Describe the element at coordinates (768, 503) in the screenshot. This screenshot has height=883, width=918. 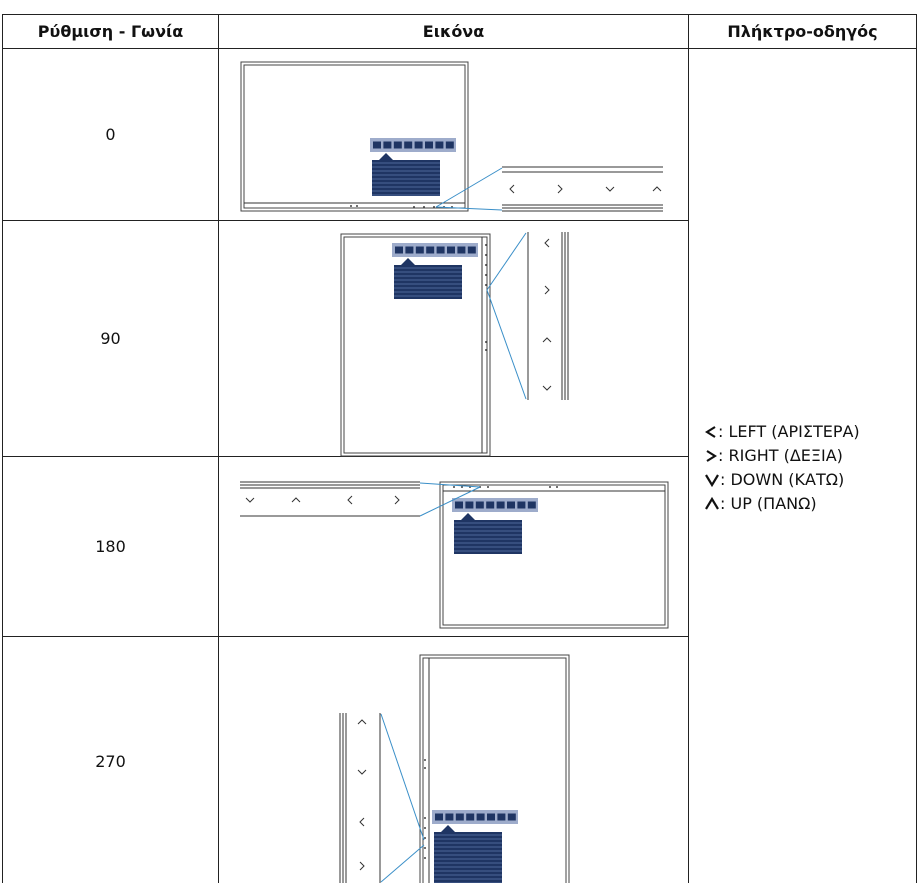
I see `key-text: : UP (ΠΑΝΩ)` at that location.